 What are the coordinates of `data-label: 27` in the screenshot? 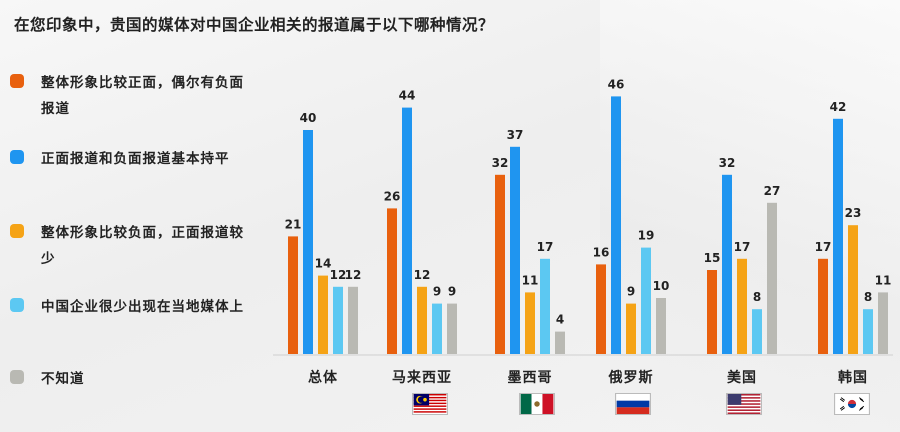 It's located at (772, 191).